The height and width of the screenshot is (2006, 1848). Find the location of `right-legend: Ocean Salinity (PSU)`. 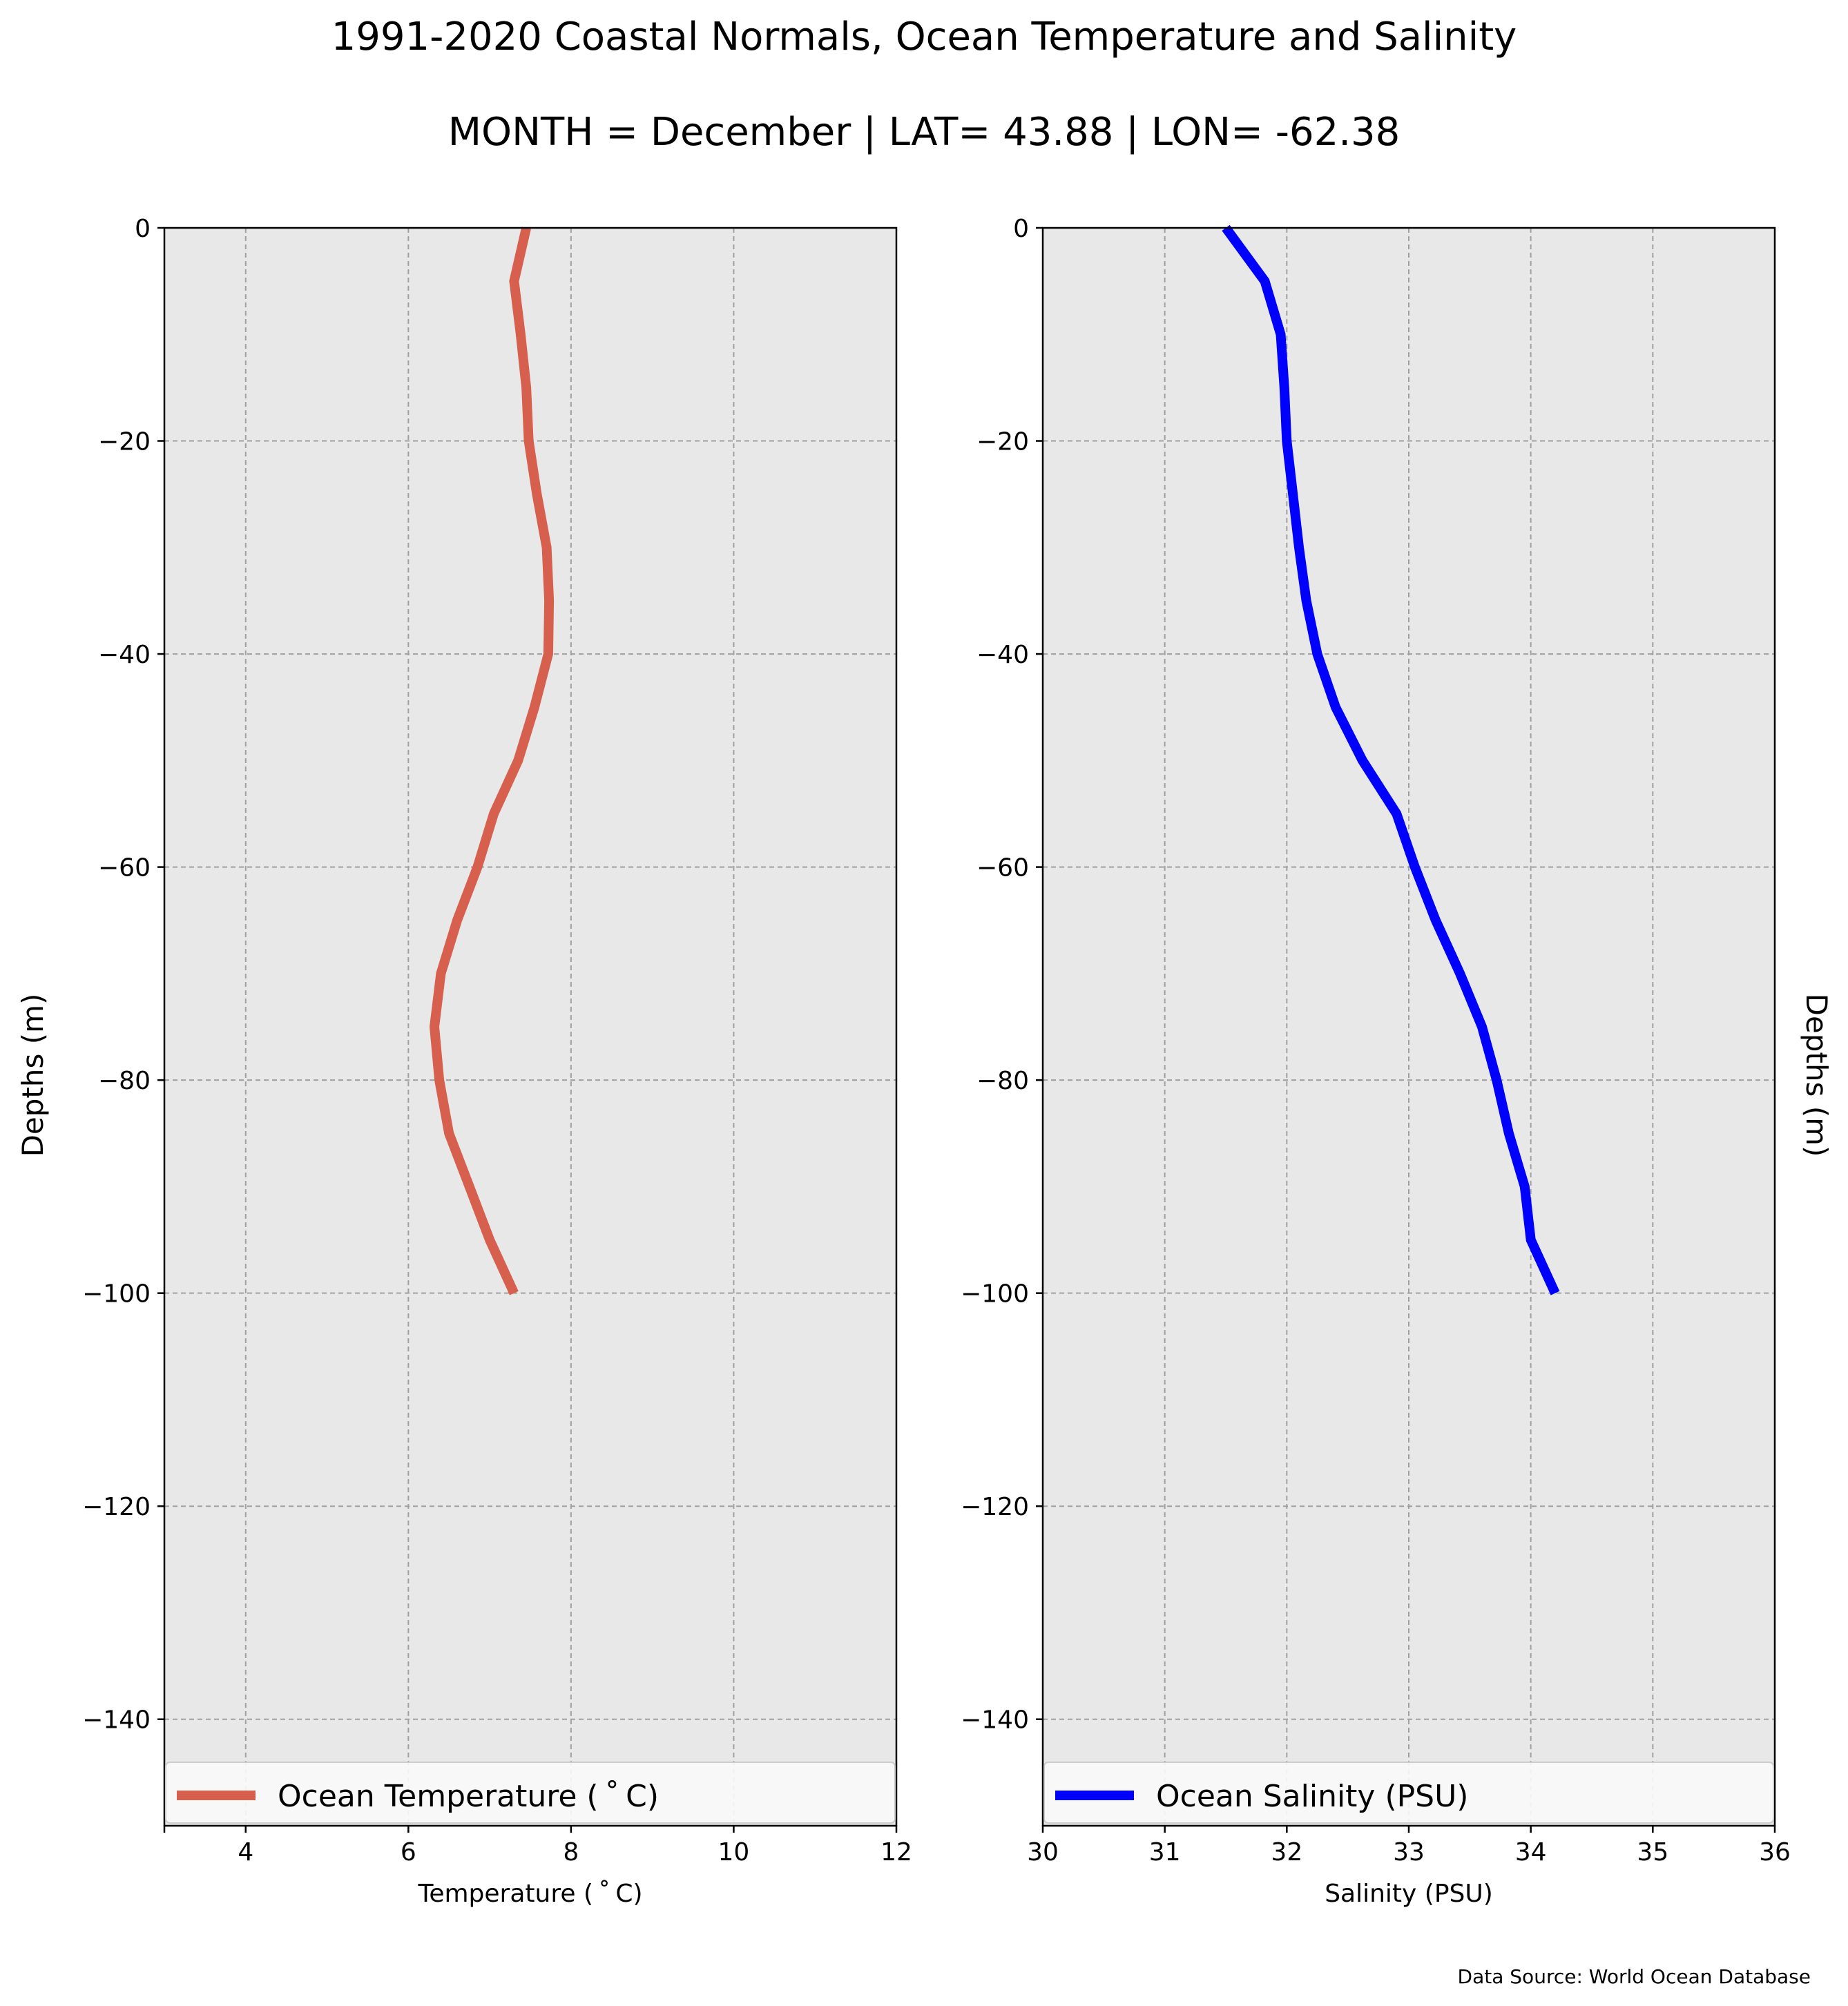

right-legend: Ocean Salinity (PSU) is located at coordinates (1408, 1793).